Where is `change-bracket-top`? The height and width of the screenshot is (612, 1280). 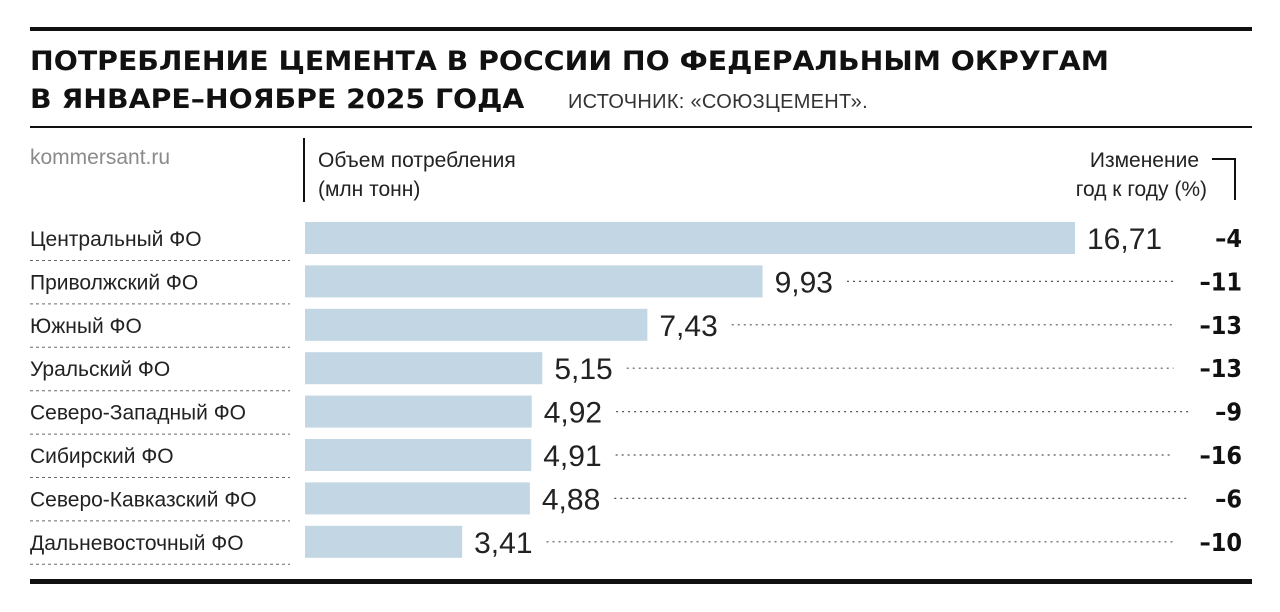
change-bracket-top is located at coordinates (1224, 159).